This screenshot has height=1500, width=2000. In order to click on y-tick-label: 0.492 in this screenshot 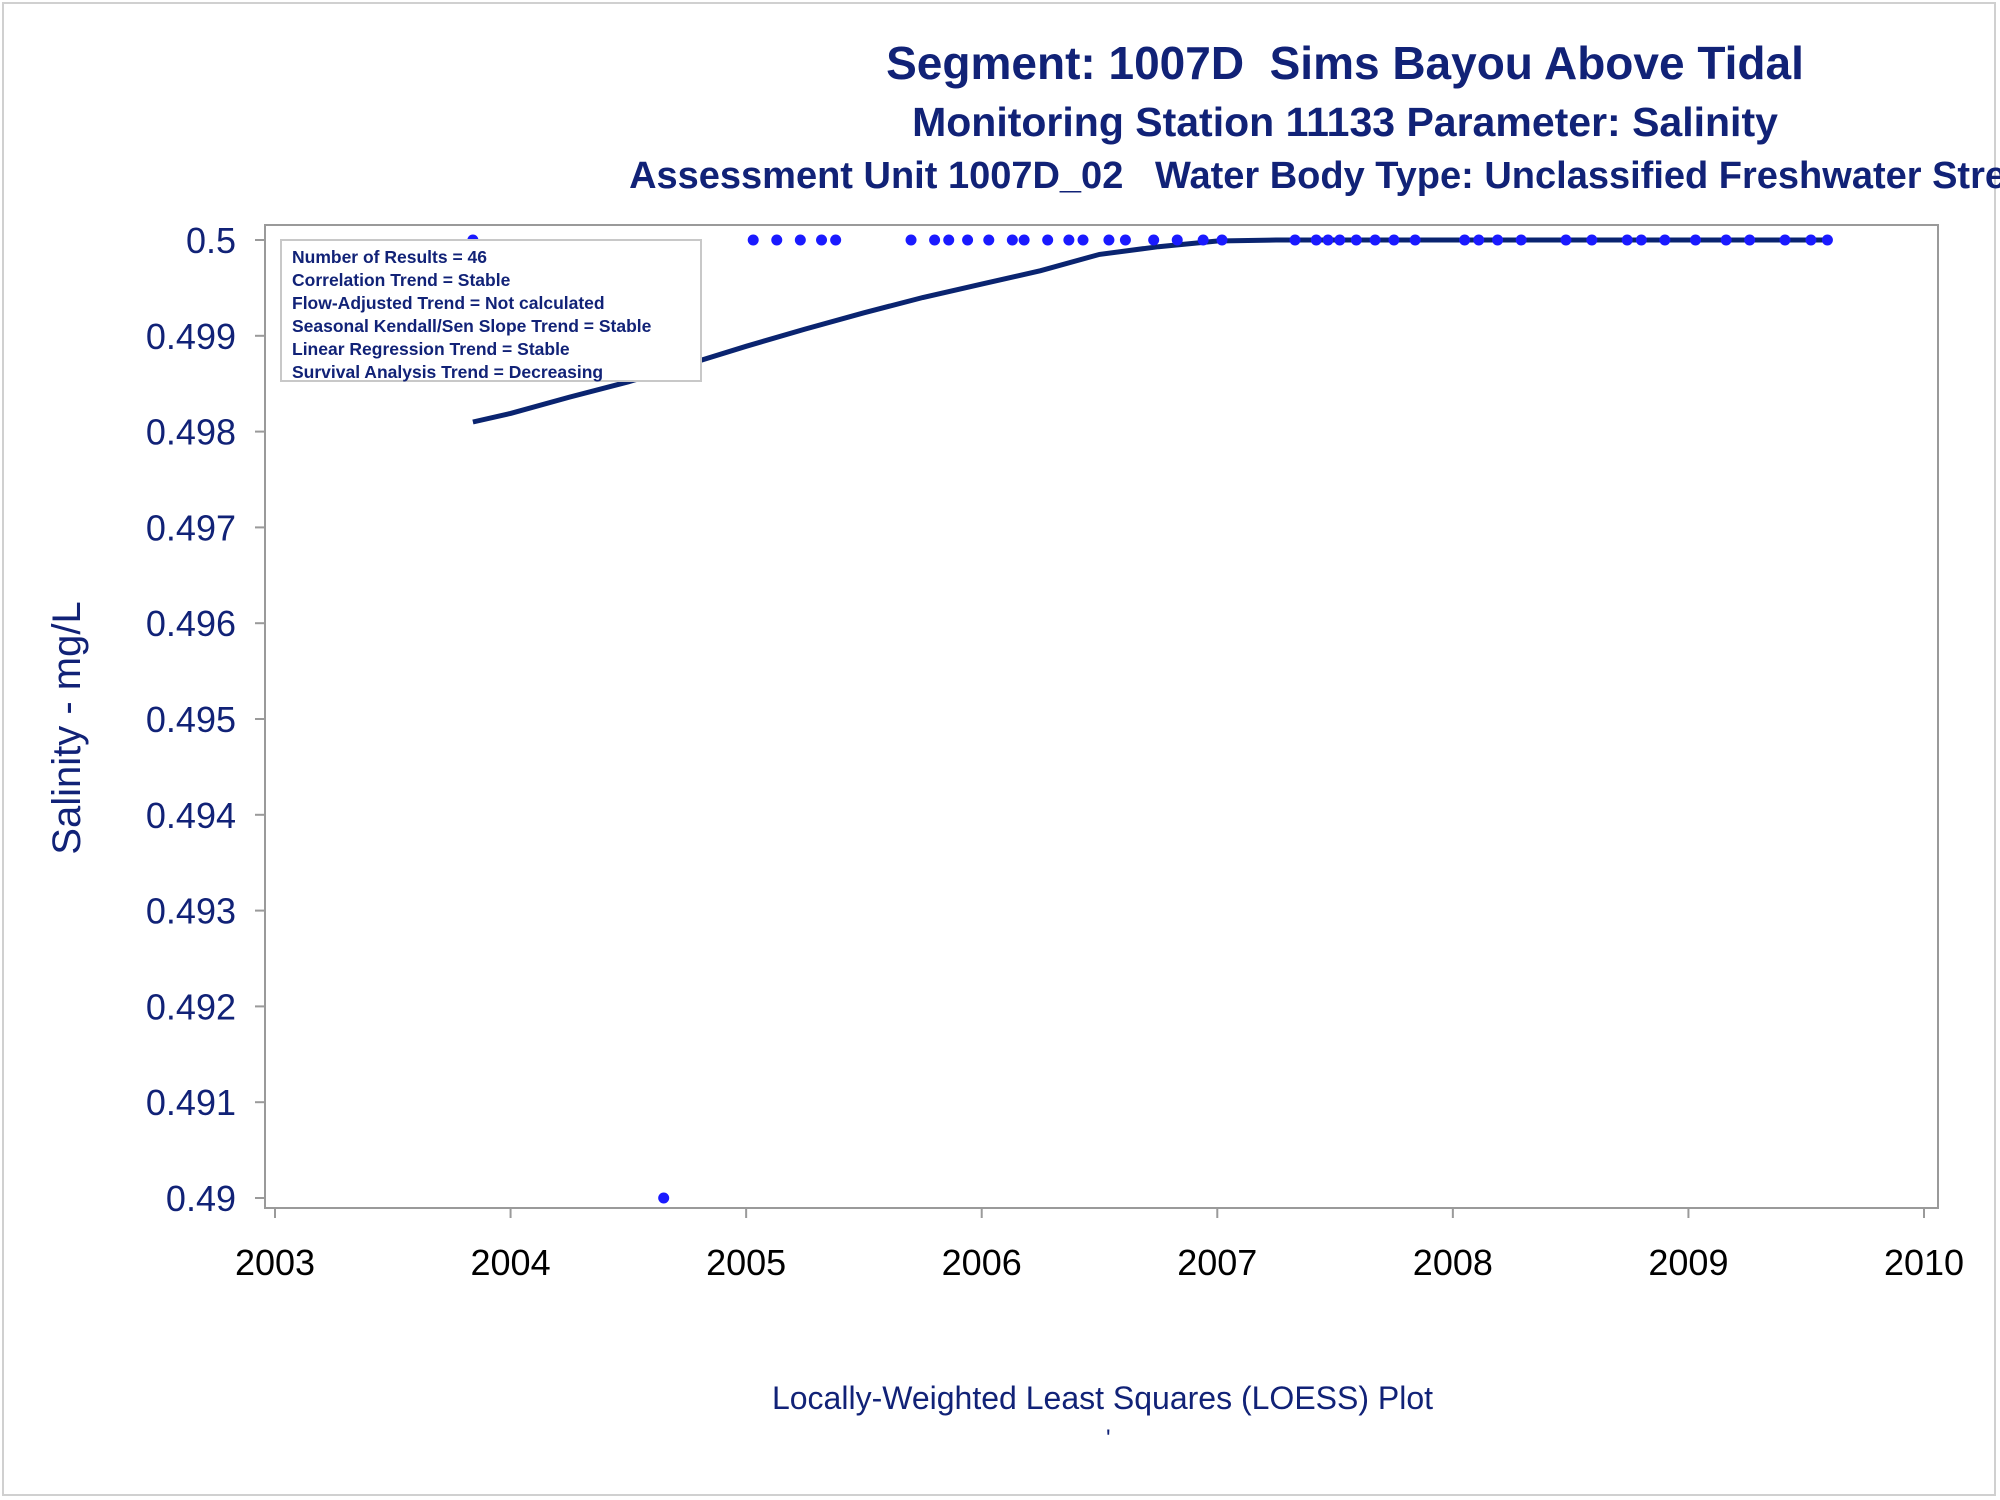, I will do `click(191, 1006)`.